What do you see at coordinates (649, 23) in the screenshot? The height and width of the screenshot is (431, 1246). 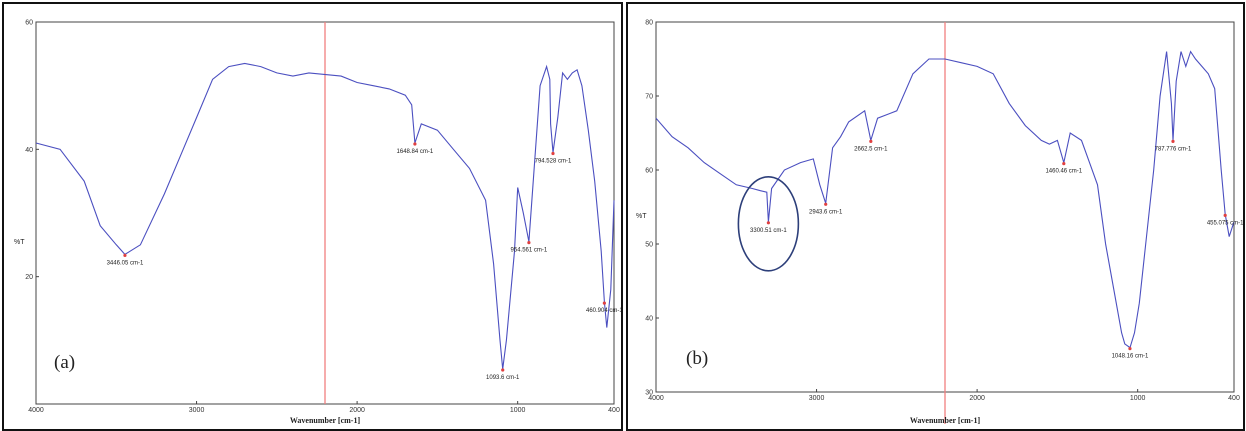 I see `y-tick-label: 80` at bounding box center [649, 23].